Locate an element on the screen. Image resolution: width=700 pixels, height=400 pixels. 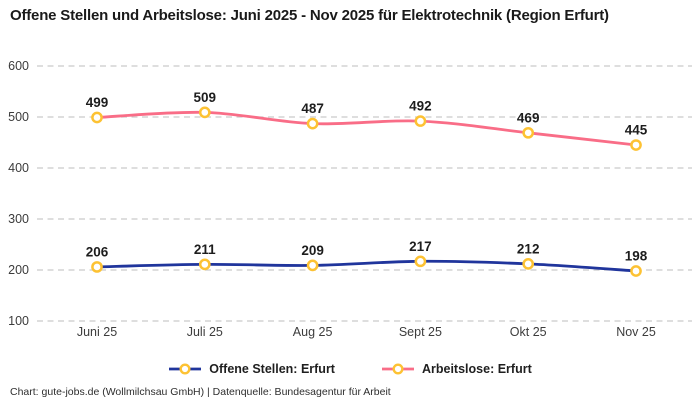
x-tick-label-aug-25: Aug 25 is located at coordinates (313, 332).